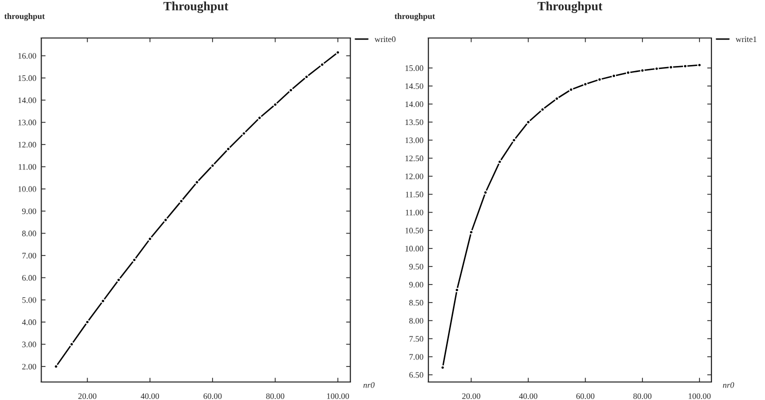 The image size is (765, 400). I want to click on y-tick-label: 8.50, so click(416, 303).